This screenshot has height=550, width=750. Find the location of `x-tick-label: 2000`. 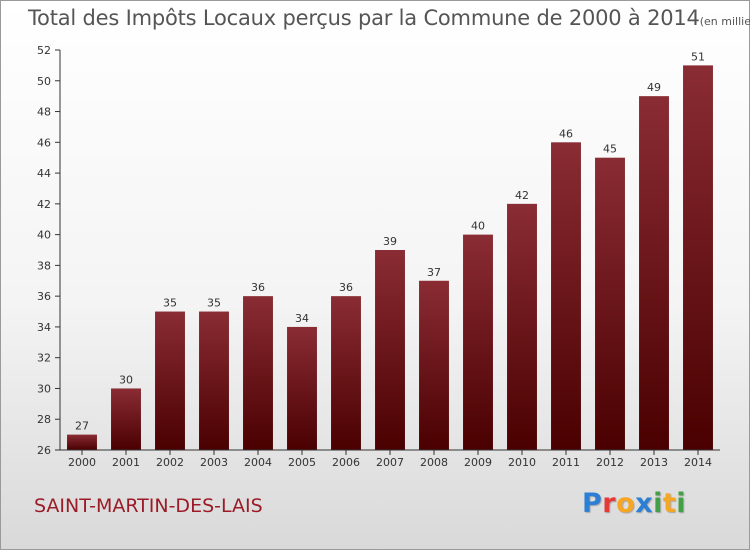

x-tick-label: 2000 is located at coordinates (82, 462).